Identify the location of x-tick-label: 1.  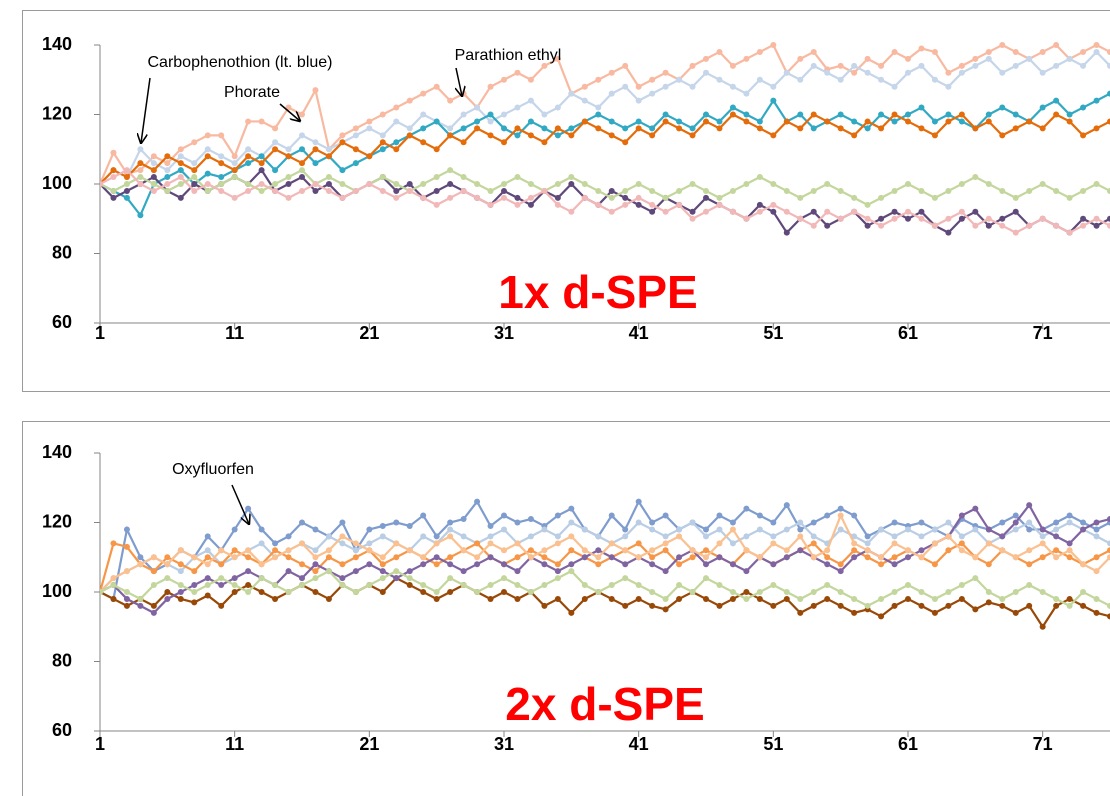
(100, 333).